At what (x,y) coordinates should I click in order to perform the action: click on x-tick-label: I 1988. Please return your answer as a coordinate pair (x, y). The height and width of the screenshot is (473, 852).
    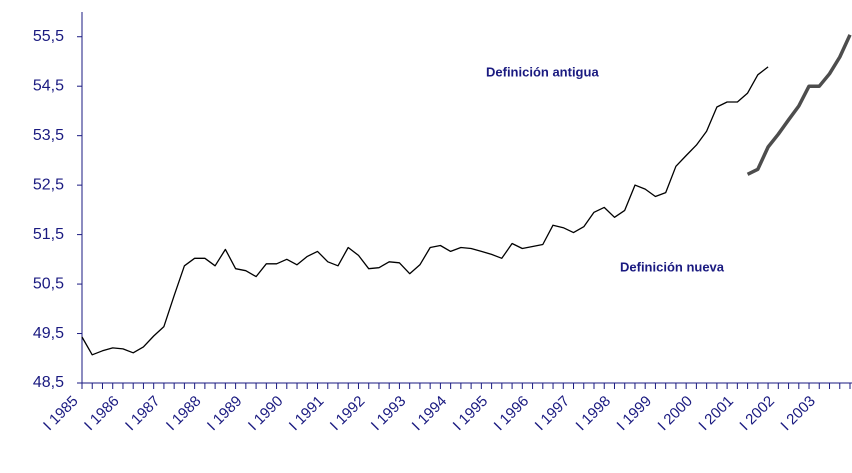
    Looking at the image, I should click on (184, 414).